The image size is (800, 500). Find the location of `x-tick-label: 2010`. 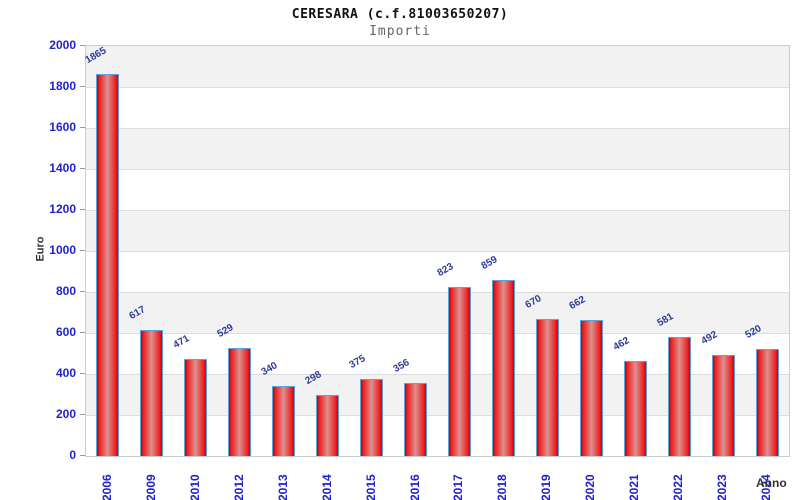

x-tick-label: 2010 is located at coordinates (194, 487).